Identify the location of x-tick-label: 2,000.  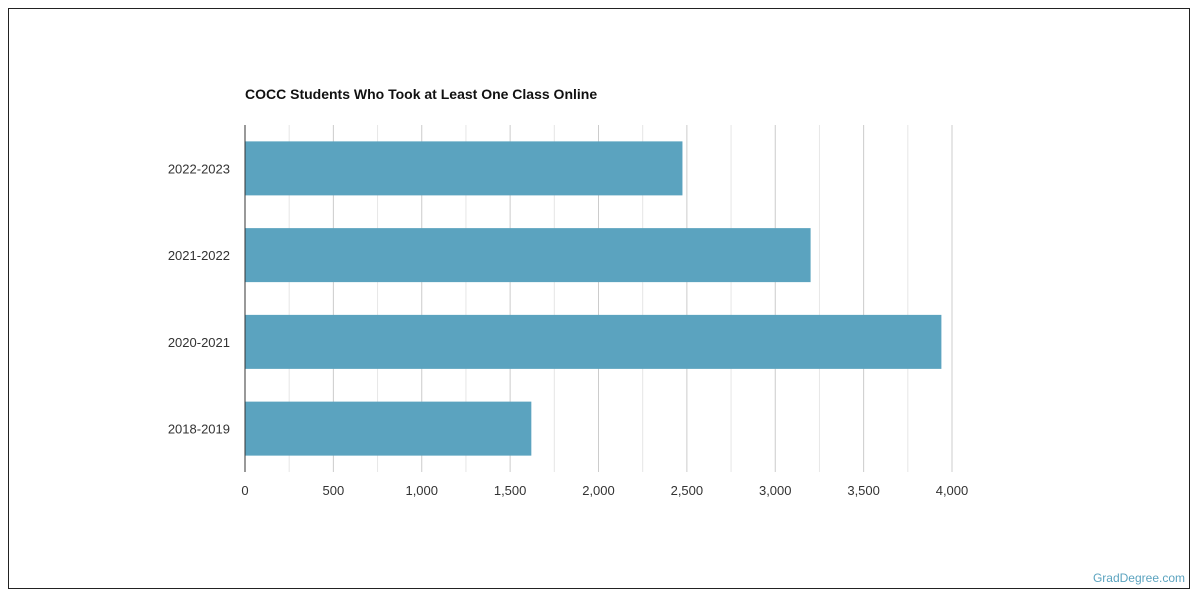
(598, 490).